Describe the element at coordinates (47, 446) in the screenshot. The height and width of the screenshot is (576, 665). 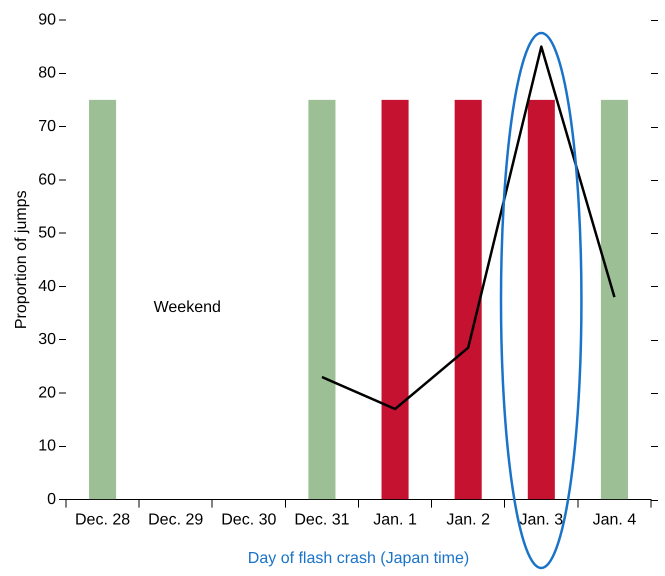
I see `y-tick-label: 10` at that location.